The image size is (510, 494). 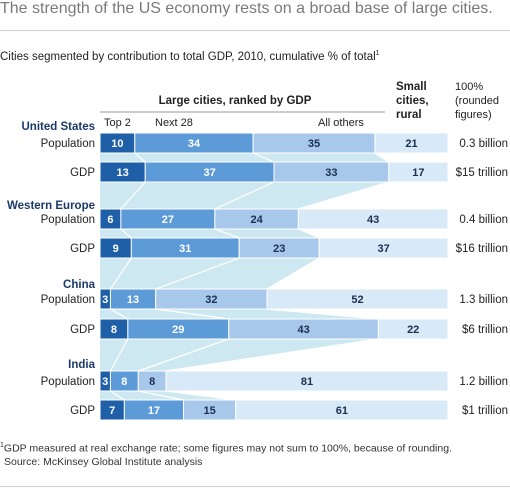 What do you see at coordinates (409, 115) in the screenshot?
I see `header-small-cities-line: rural` at bounding box center [409, 115].